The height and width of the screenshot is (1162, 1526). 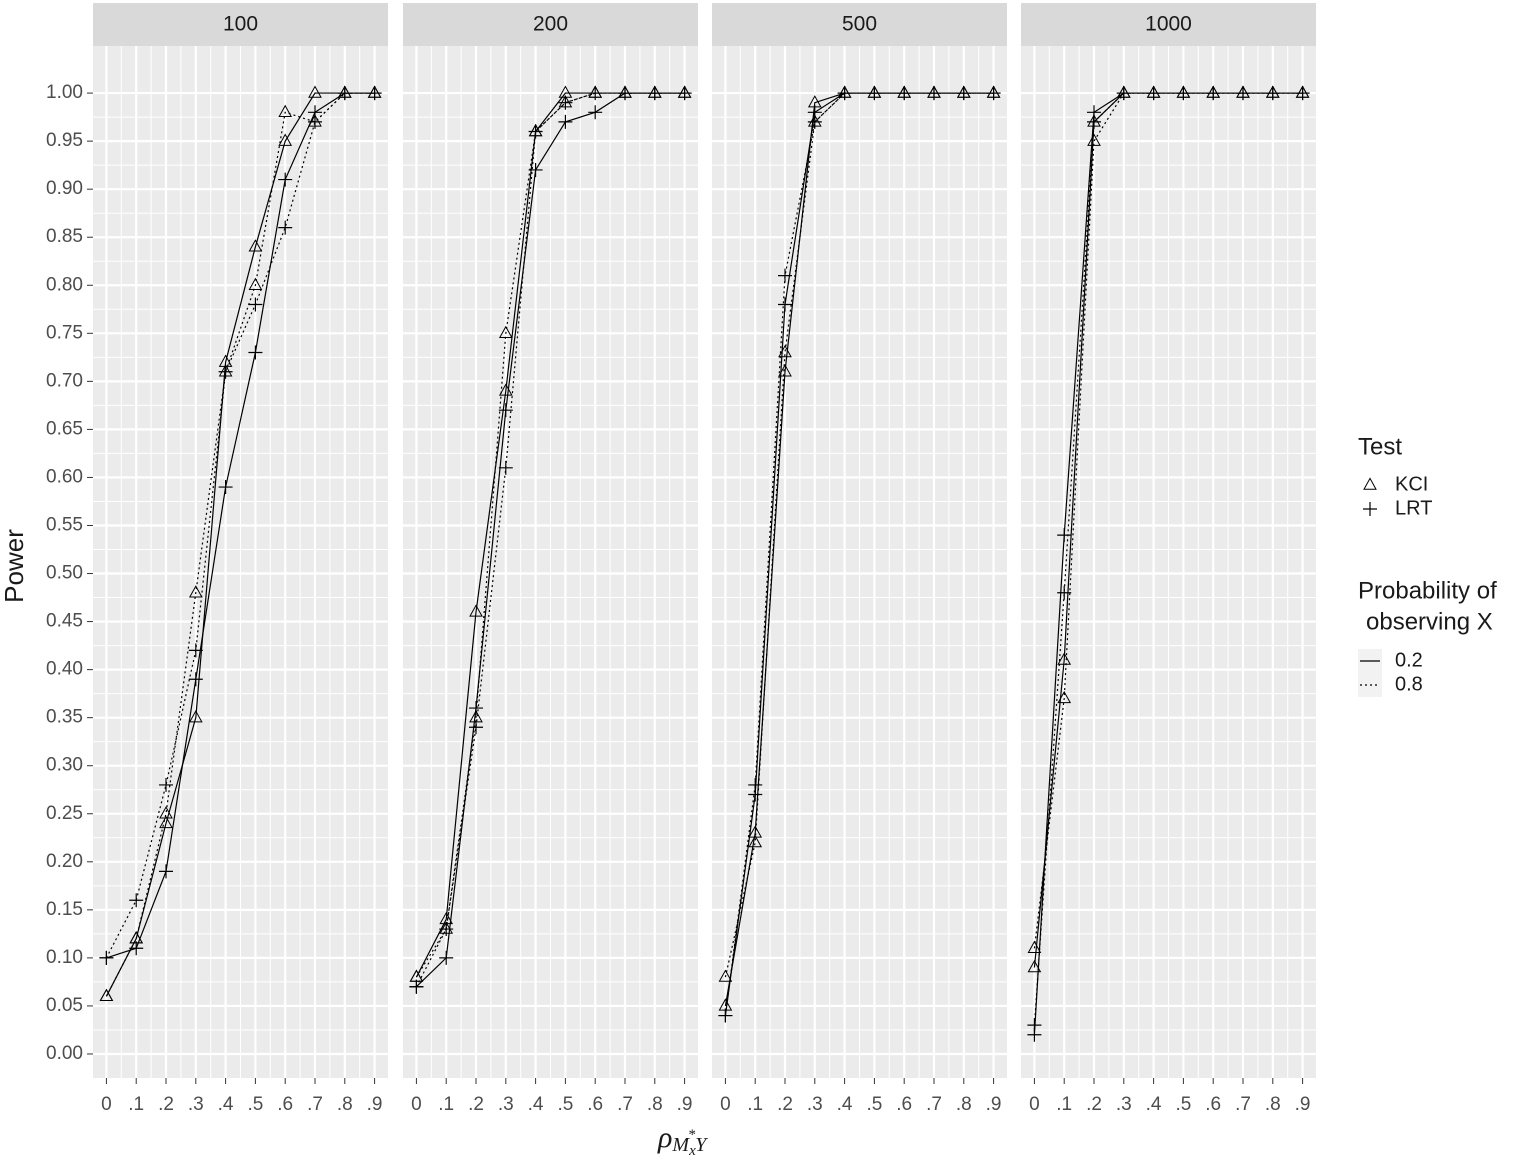 What do you see at coordinates (664, 1137) in the screenshot?
I see `x-label-symbol: ρ` at bounding box center [664, 1137].